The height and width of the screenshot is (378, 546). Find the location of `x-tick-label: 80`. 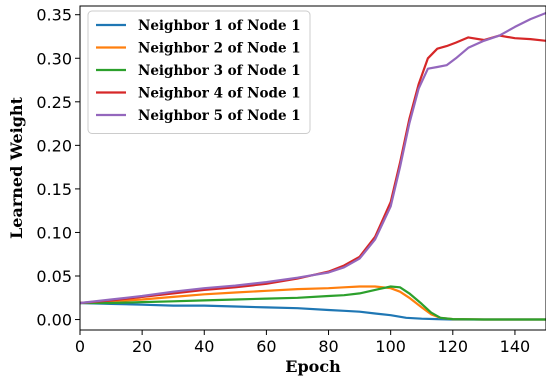

x-tick-label: 80 is located at coordinates (328, 346).